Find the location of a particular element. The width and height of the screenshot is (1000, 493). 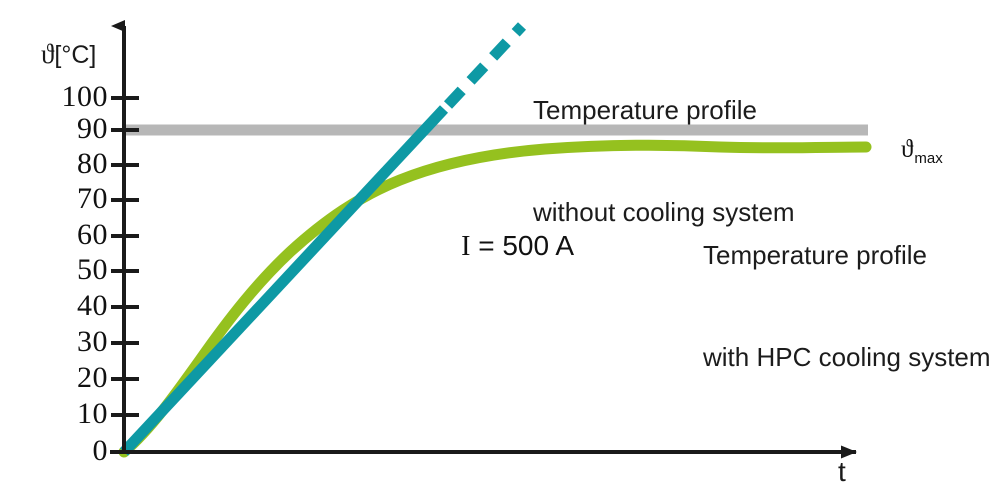

series-line-no-cooling-dashed is located at coordinates (485, 65).